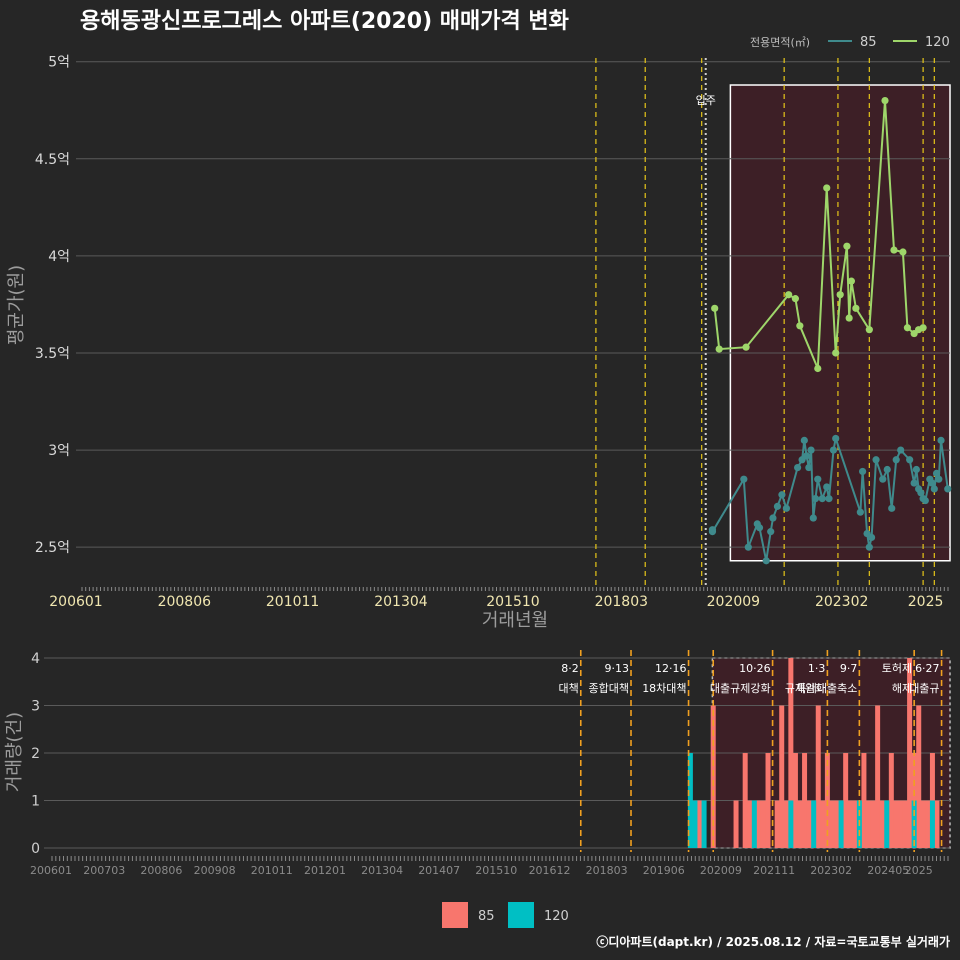 The height and width of the screenshot is (960, 960). What do you see at coordinates (512, 602) in the screenshot?
I see `price-x-tick-label: 201510` at bounding box center [512, 602].